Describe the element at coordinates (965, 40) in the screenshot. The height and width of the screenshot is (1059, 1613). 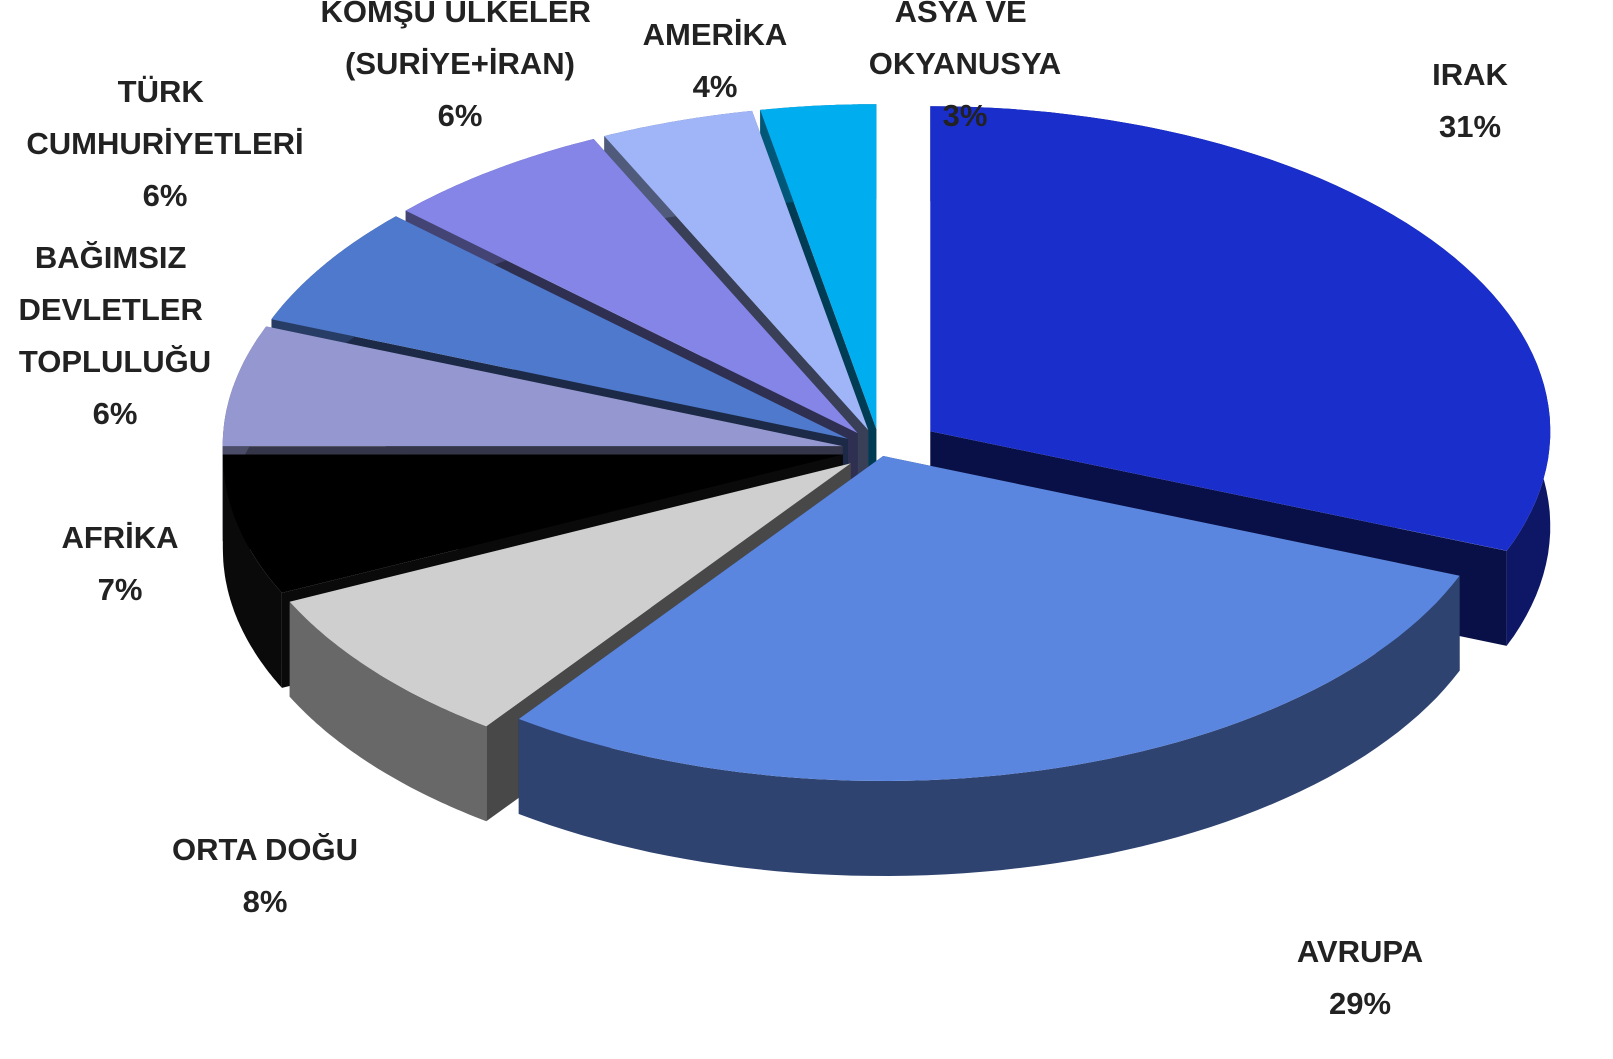
I see `slice-label: ASYA VE OKYANUSYA` at that location.